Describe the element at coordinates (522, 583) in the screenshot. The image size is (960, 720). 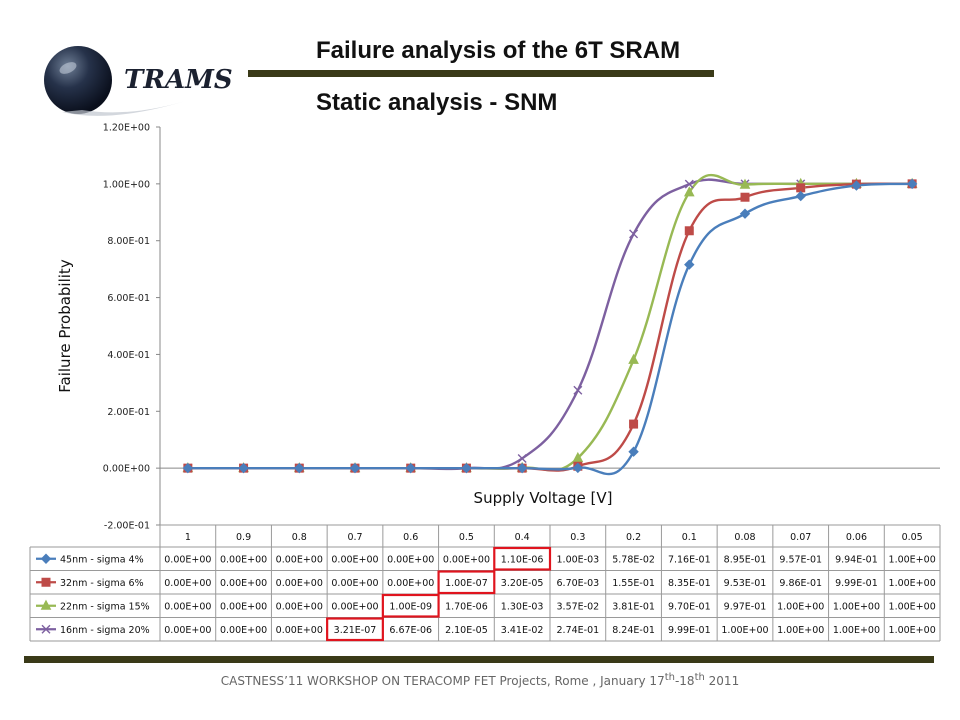
I see `table-cell-value: 3.20E-05` at that location.